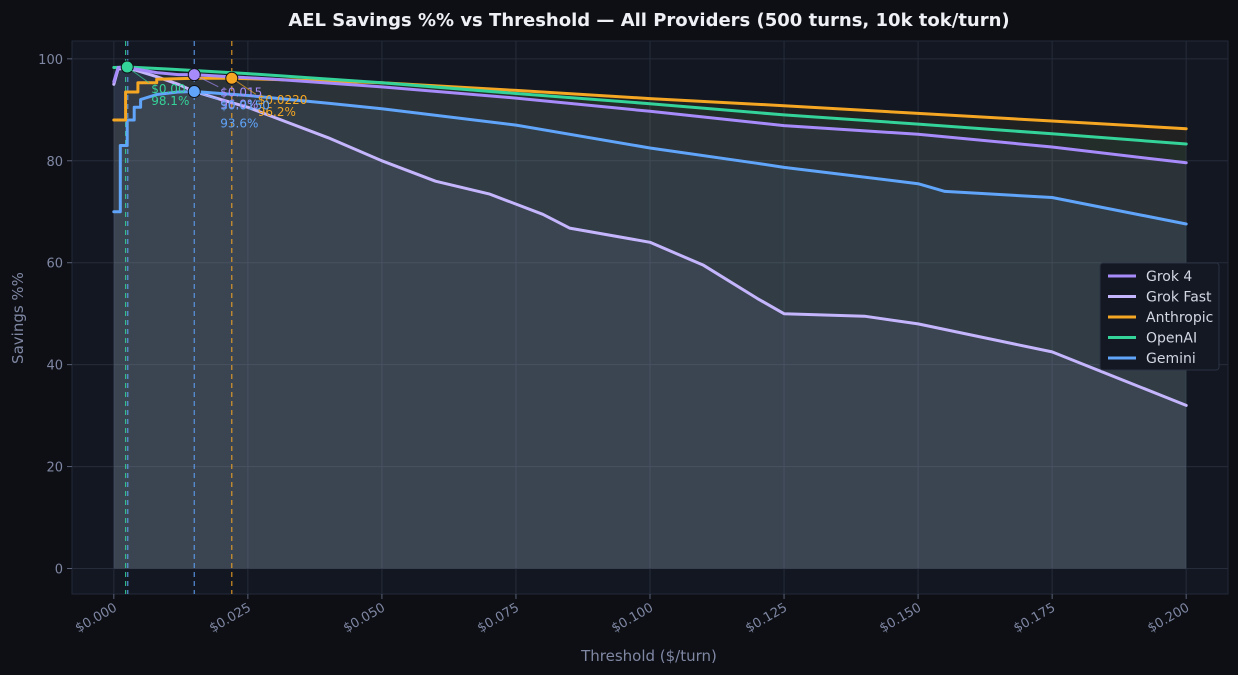  What do you see at coordinates (283, 100) in the screenshot?
I see `anthropic-annotation-cost: $0.0220` at bounding box center [283, 100].